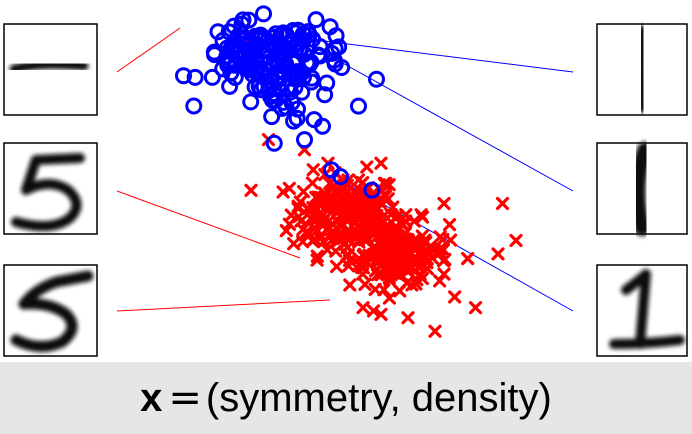  Describe the element at coordinates (52, 311) in the screenshot. I see `digit-5-slanted-image` at that location.